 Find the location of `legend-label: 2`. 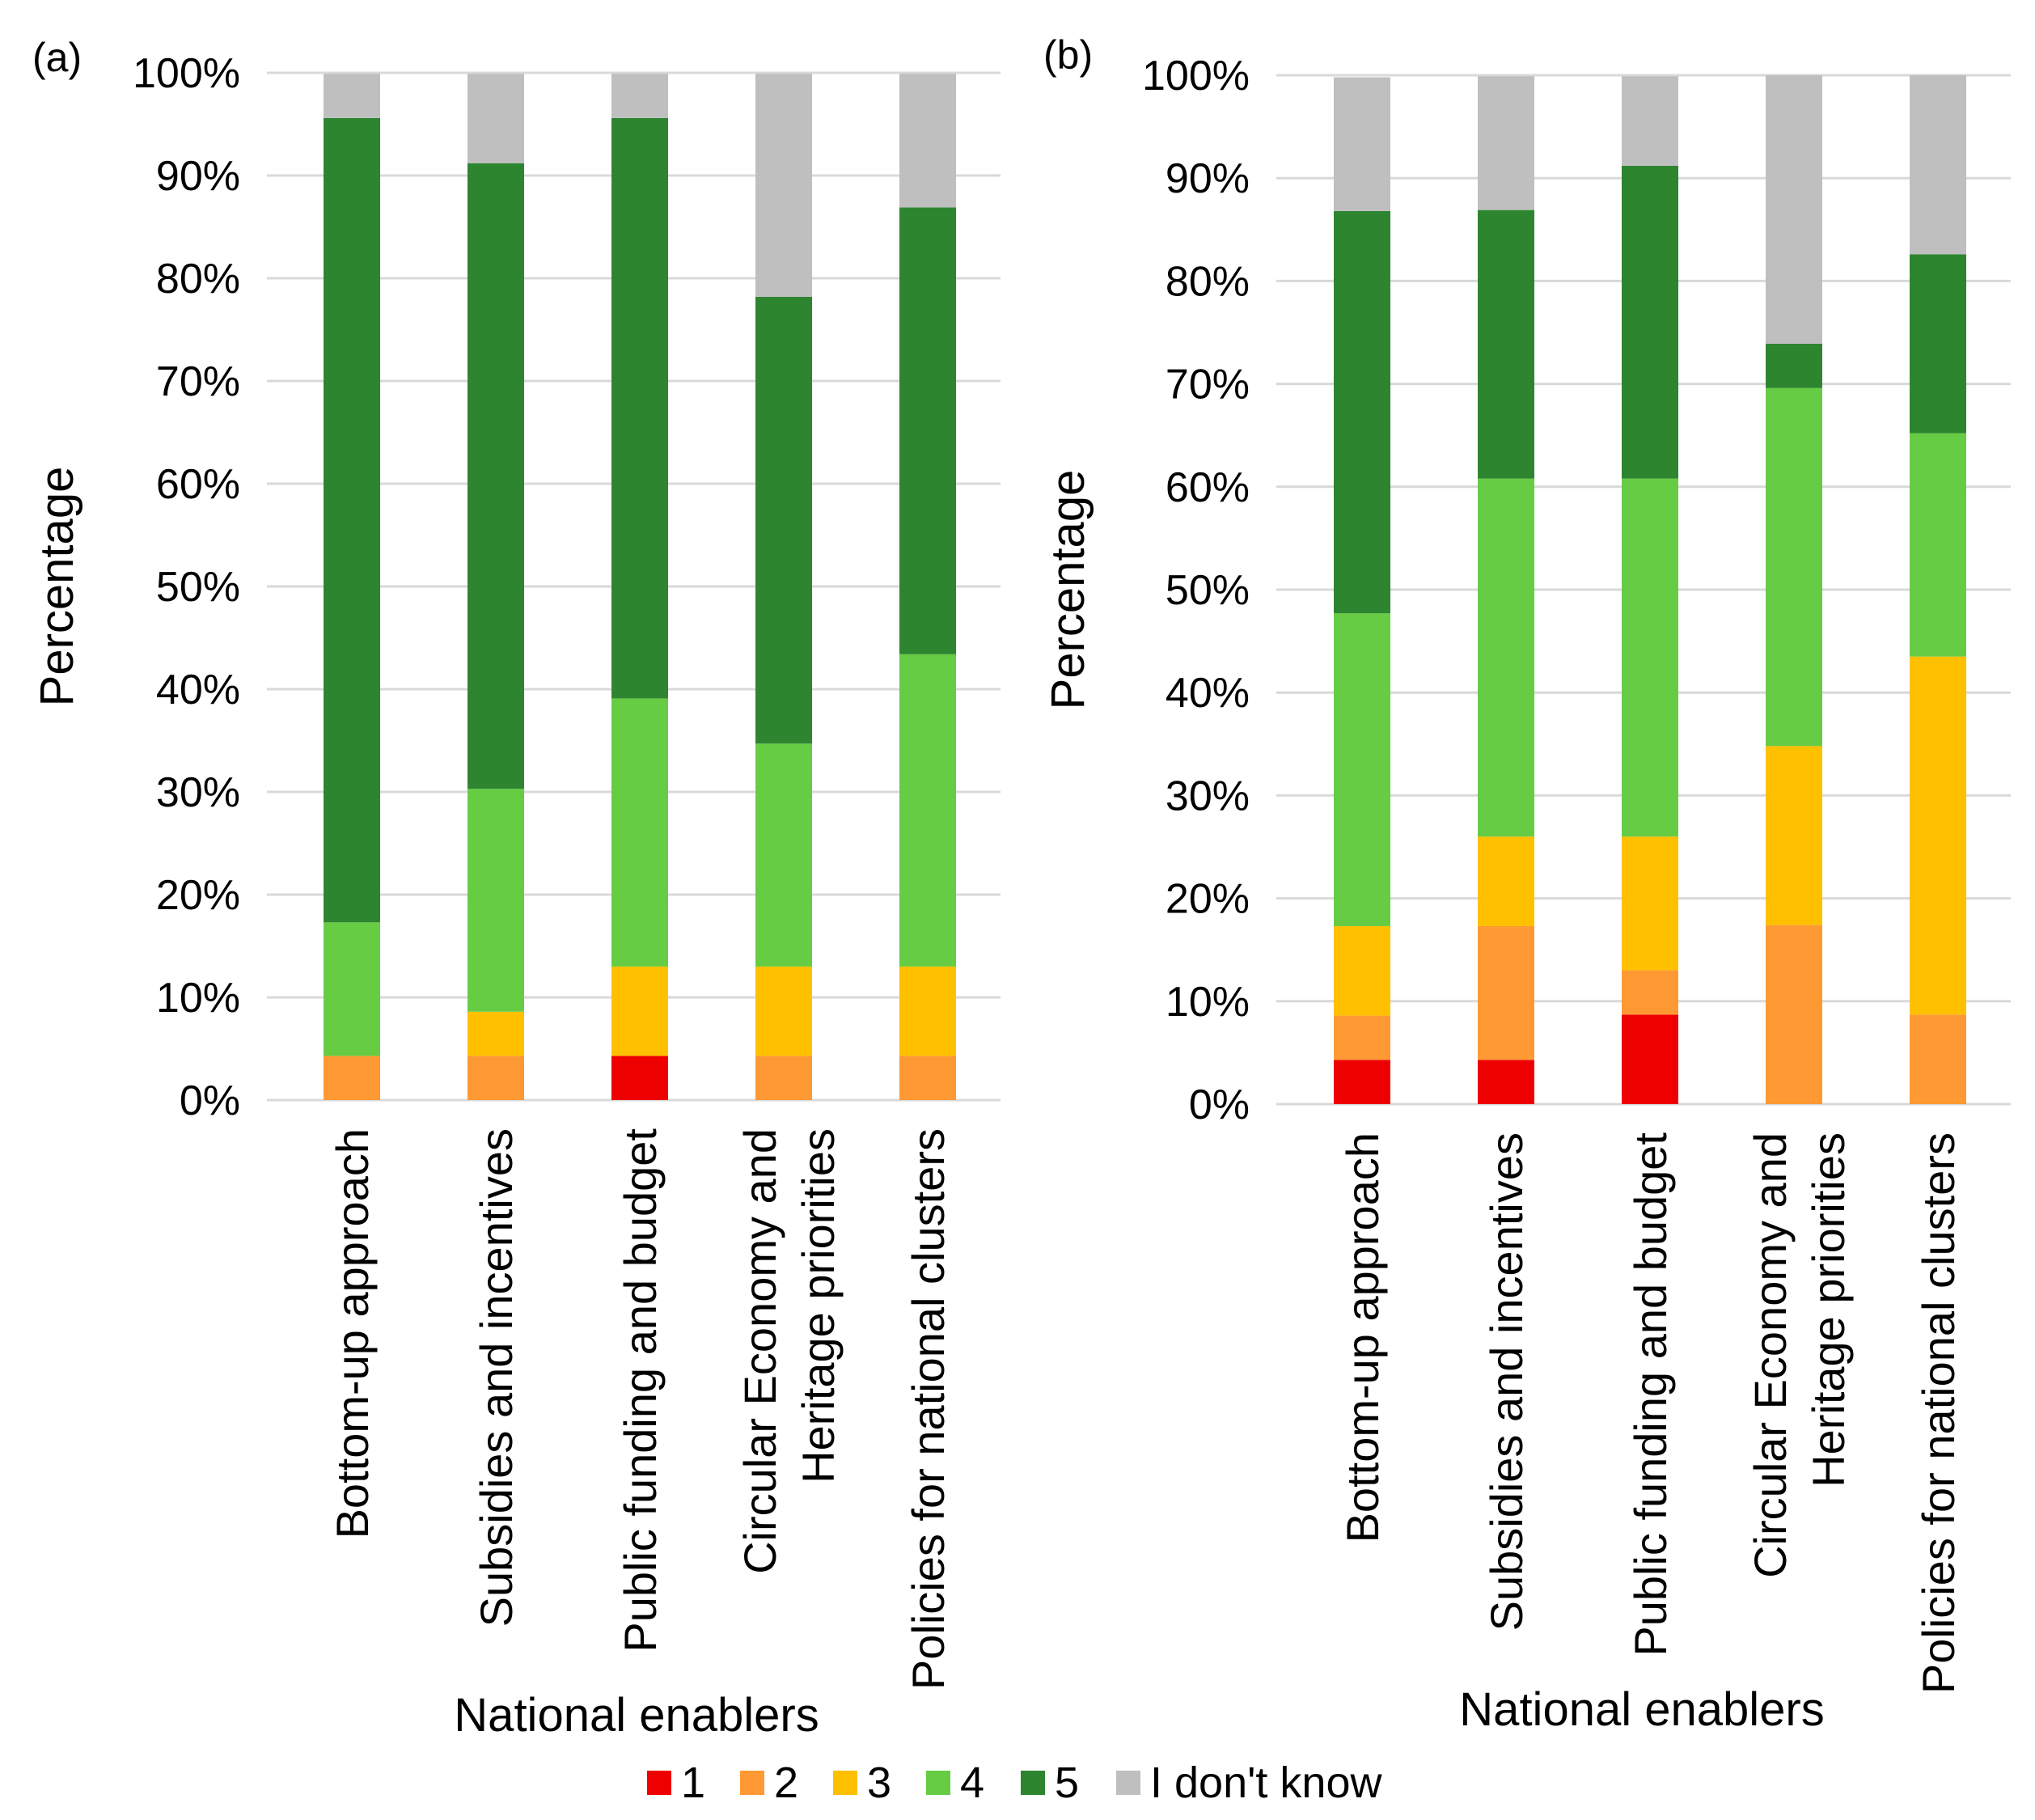

legend-label: 2 is located at coordinates (786, 1783).